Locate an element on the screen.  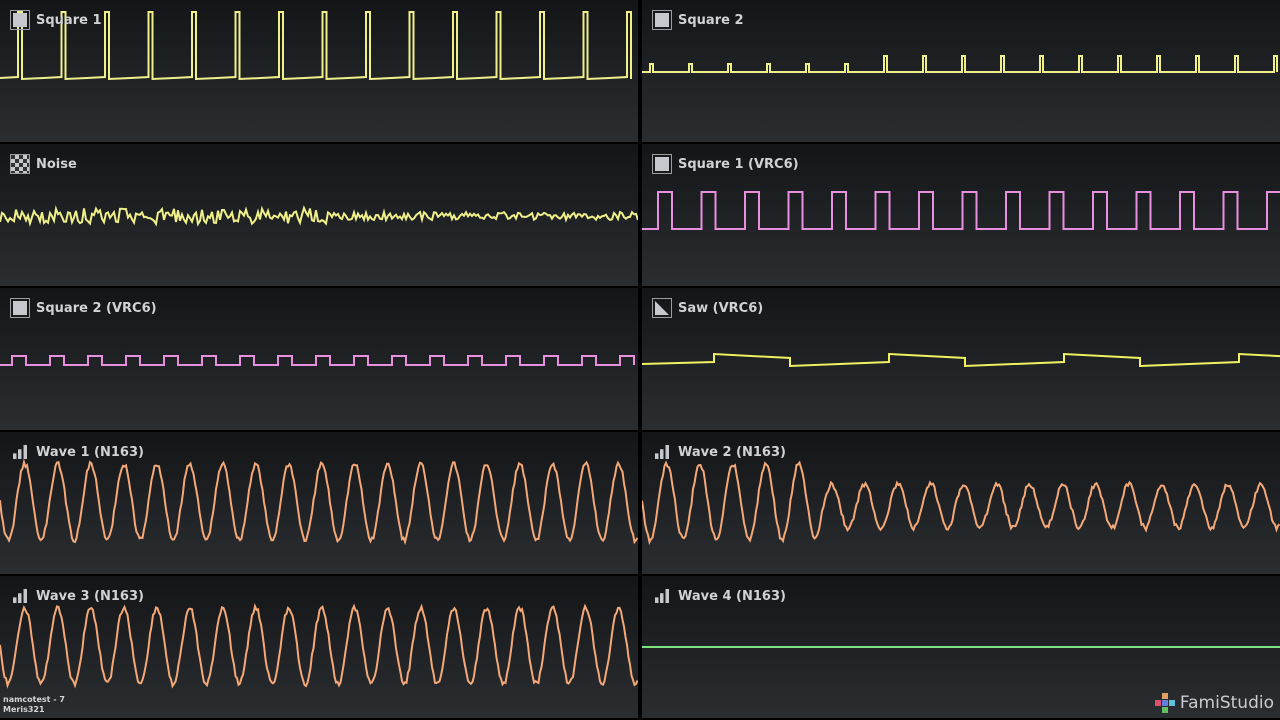
channel-label: Saw (VRC6) is located at coordinates (707, 308).